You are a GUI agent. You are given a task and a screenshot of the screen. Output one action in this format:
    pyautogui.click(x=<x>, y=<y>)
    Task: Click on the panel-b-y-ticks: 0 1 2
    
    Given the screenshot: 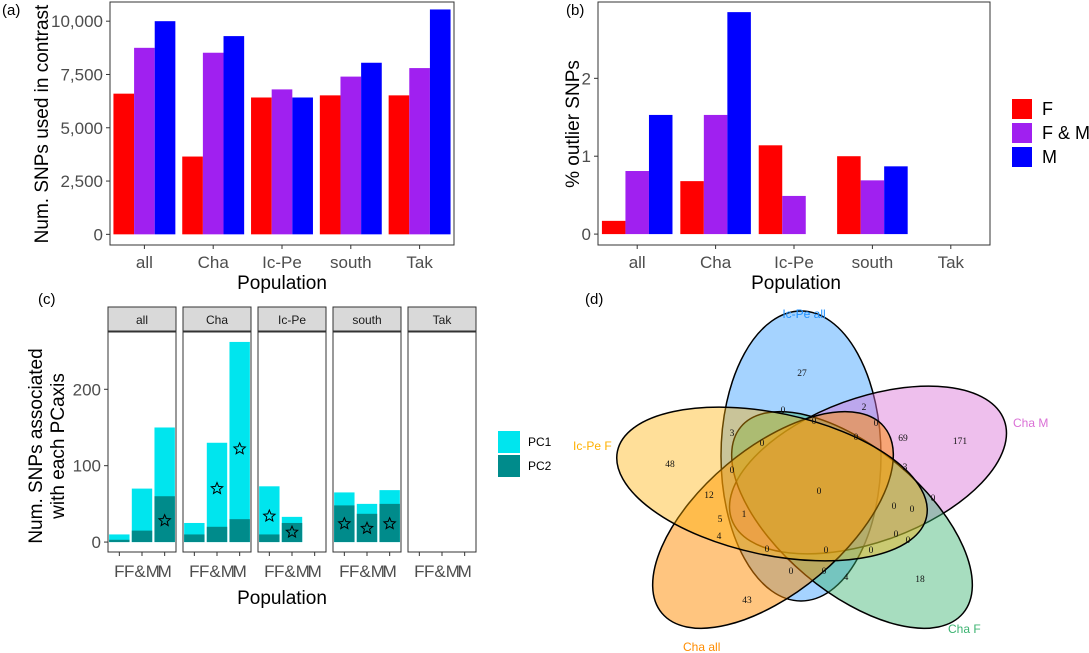 What is the action you would take?
    pyautogui.click(x=590, y=156)
    